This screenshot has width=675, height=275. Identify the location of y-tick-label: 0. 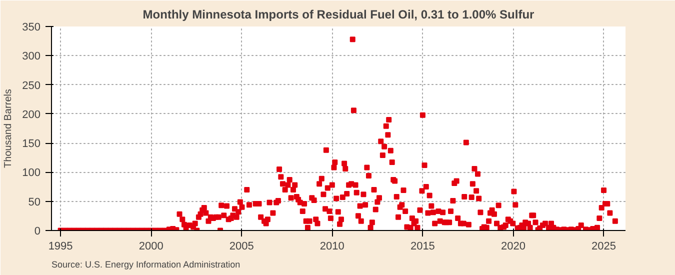
(37, 232).